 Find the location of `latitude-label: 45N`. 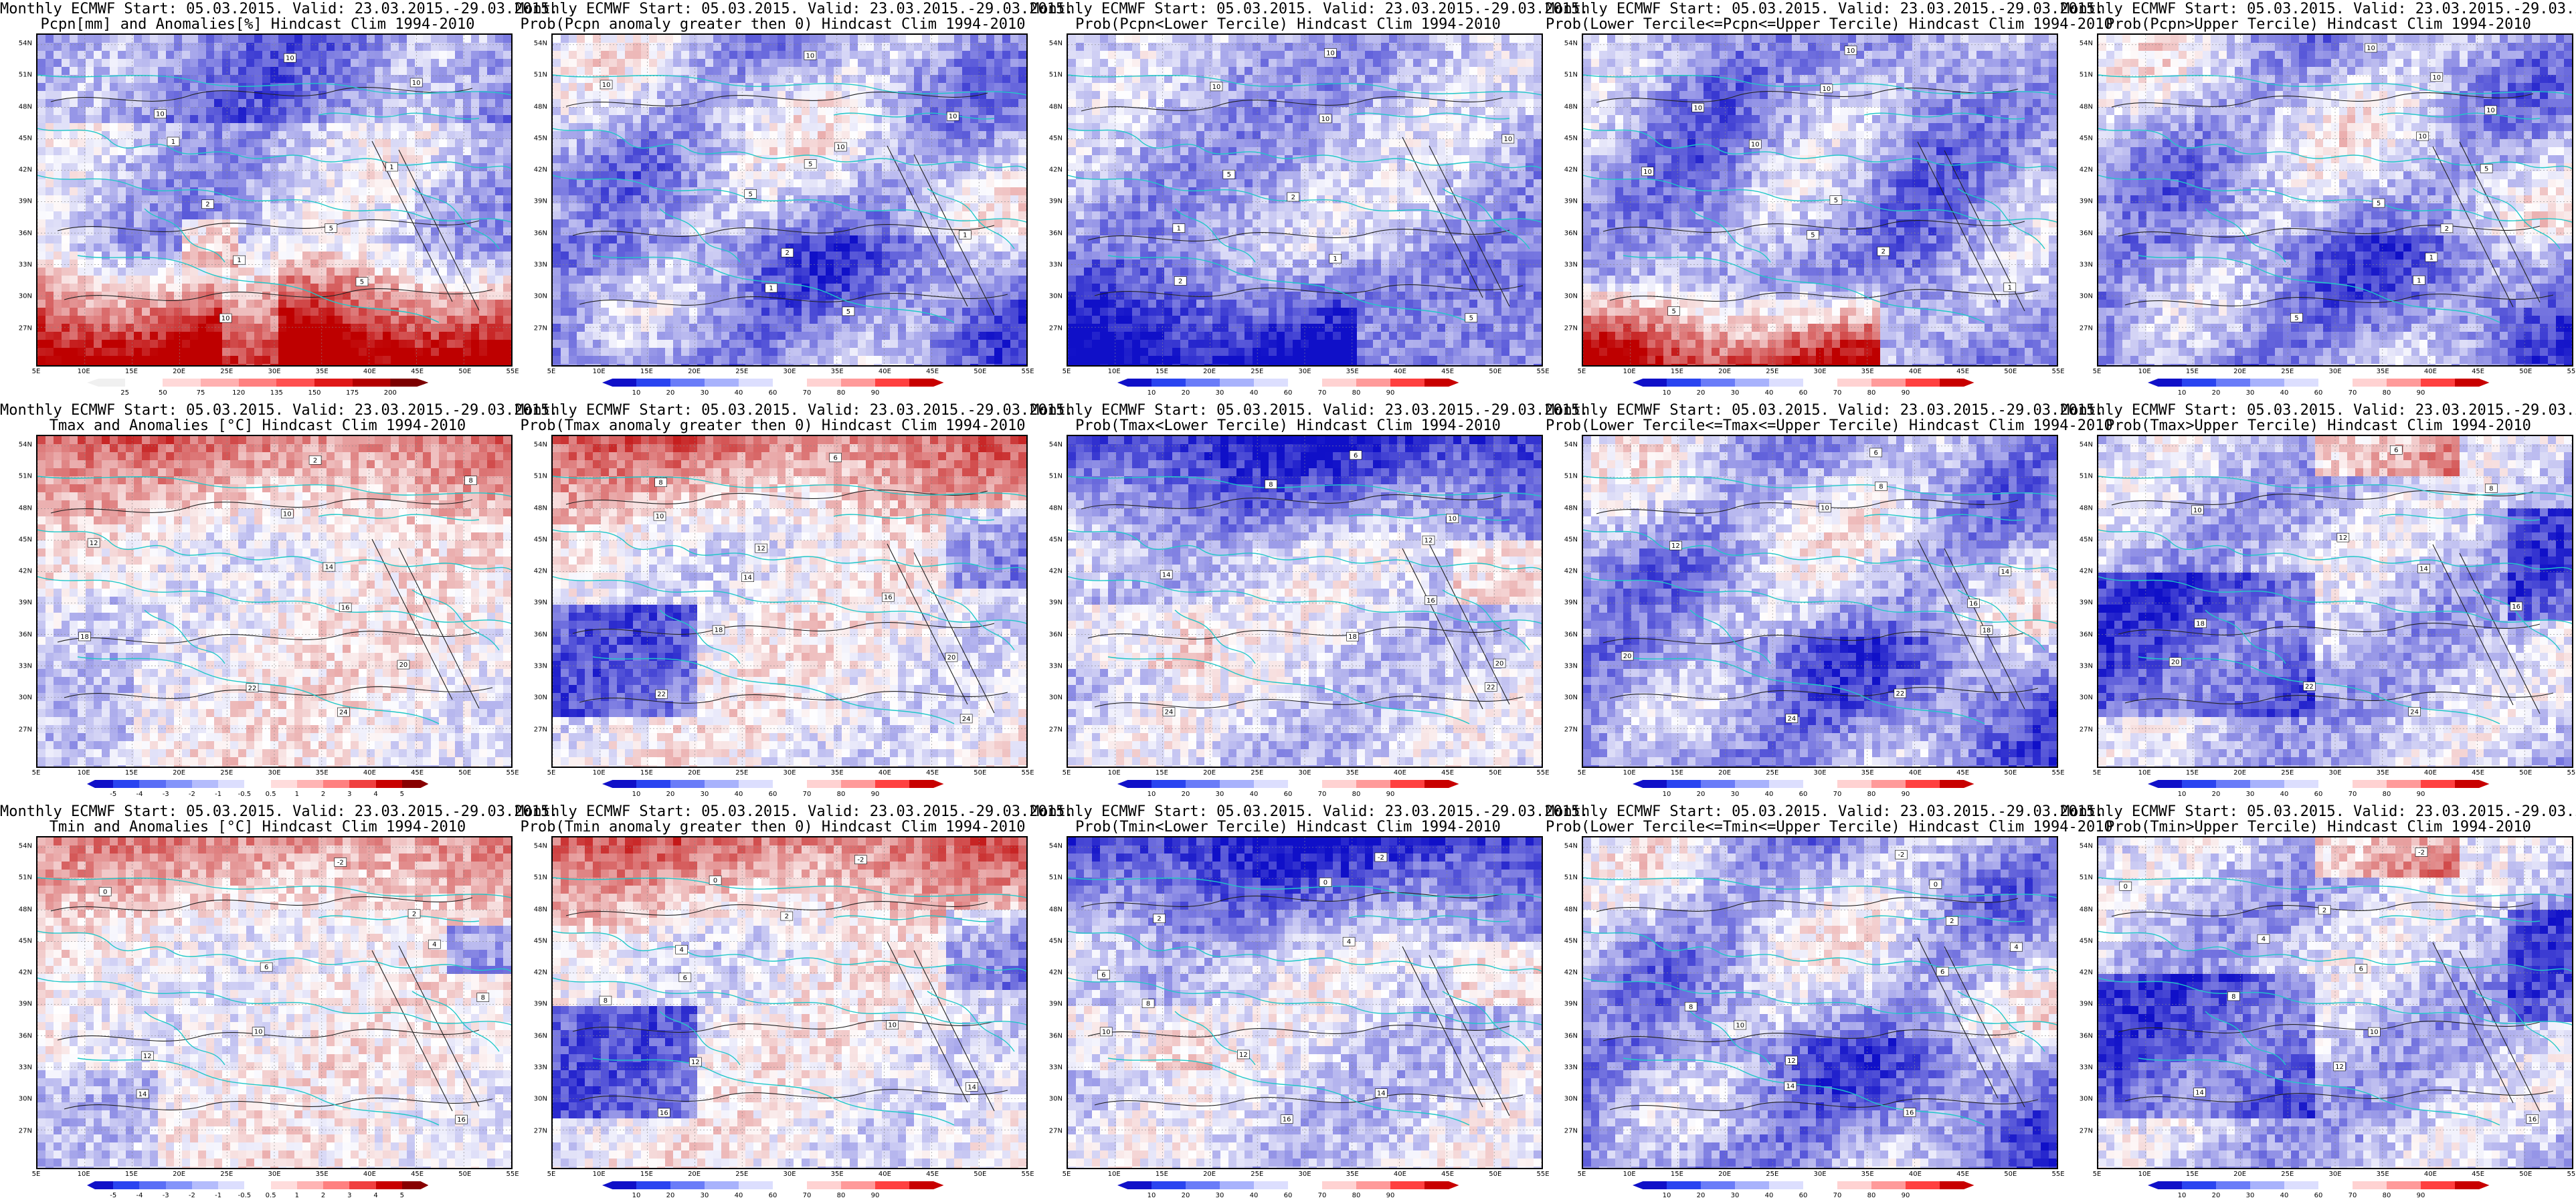

latitude-label: 45N is located at coordinates (540, 539).